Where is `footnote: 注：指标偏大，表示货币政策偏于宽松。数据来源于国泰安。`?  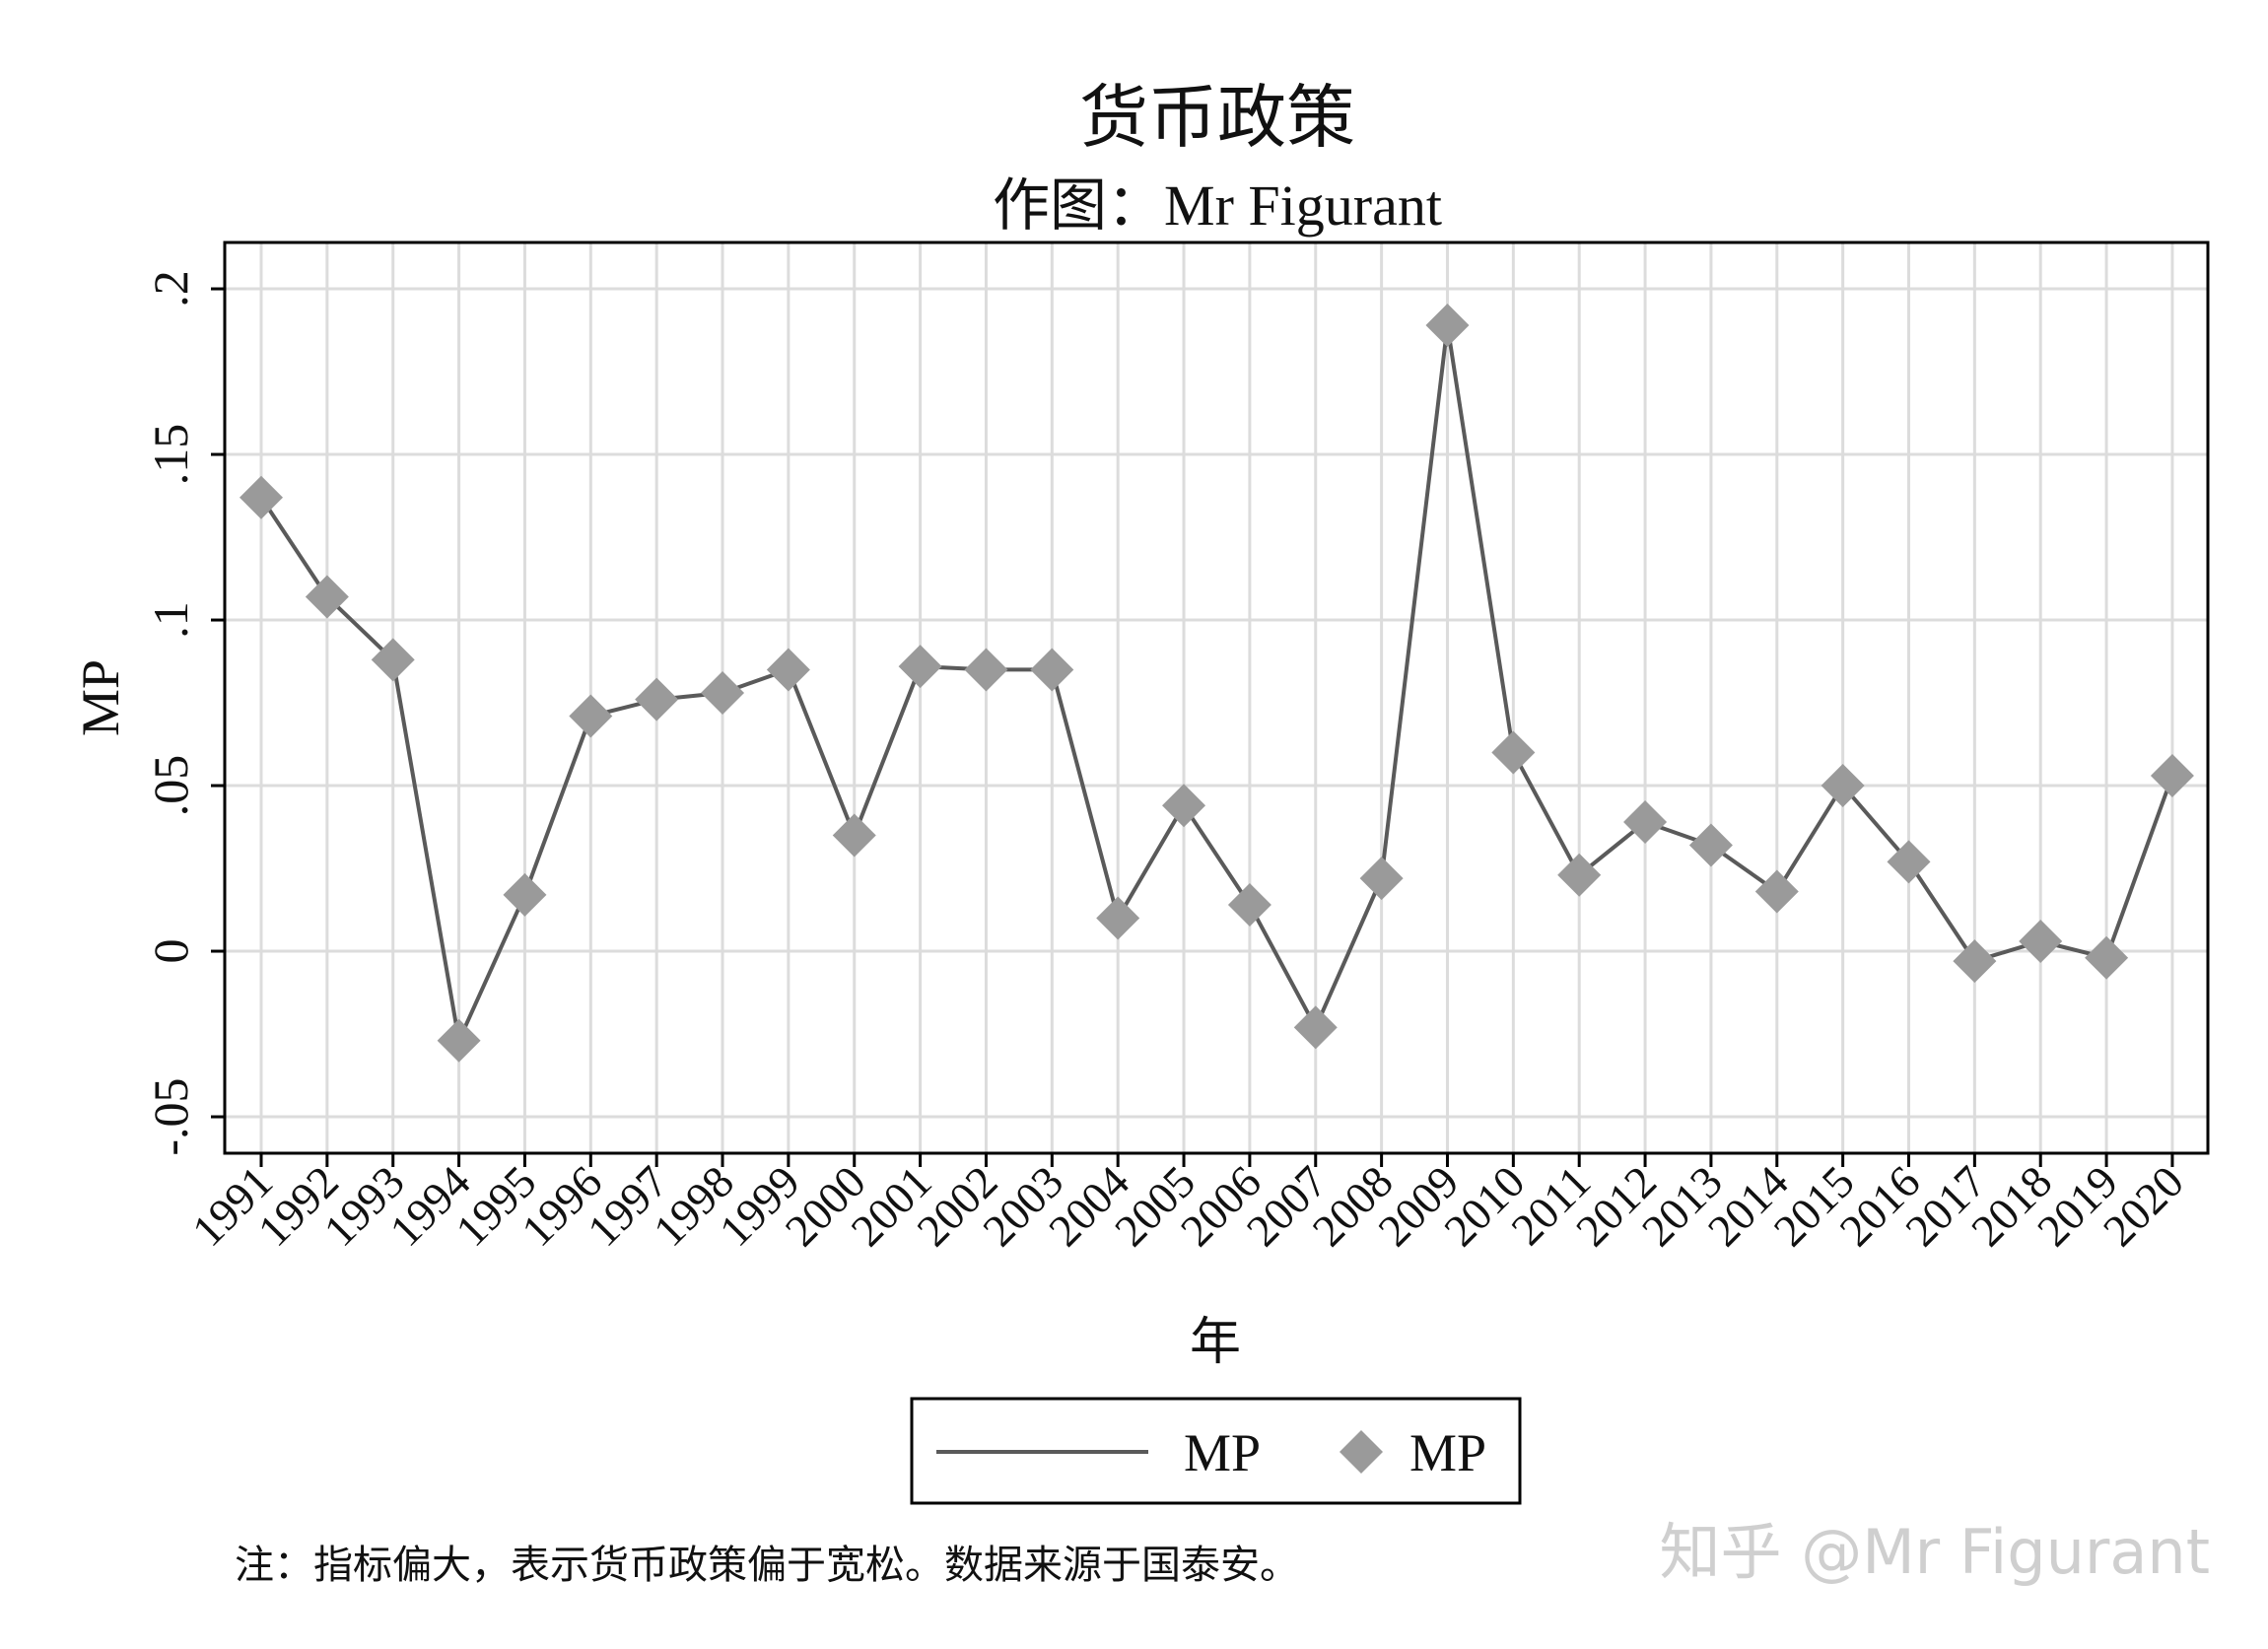 footnote: 注：指标偏大，表示货币政策偏于宽松。数据来源于国泰安。 is located at coordinates (767, 1565).